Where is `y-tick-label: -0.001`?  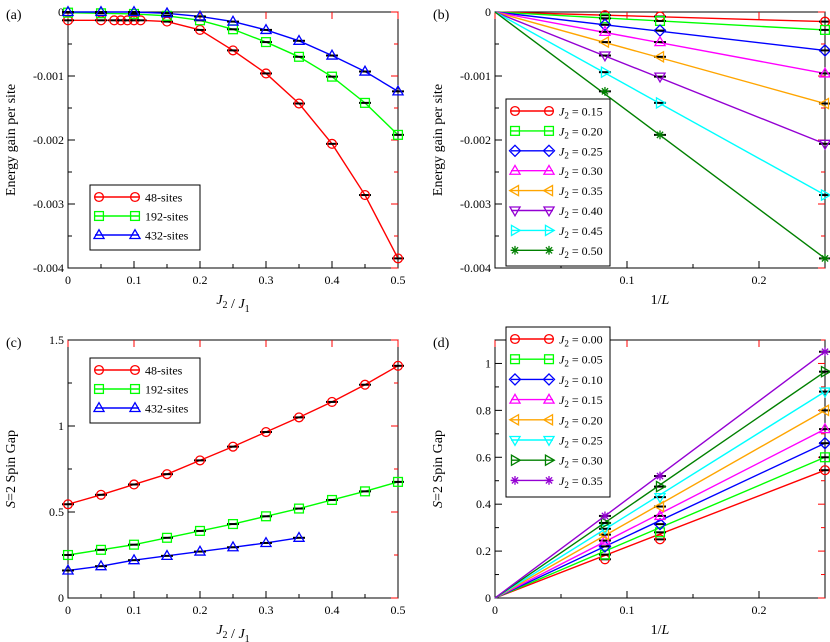 y-tick-label: -0.001 is located at coordinates (475, 76).